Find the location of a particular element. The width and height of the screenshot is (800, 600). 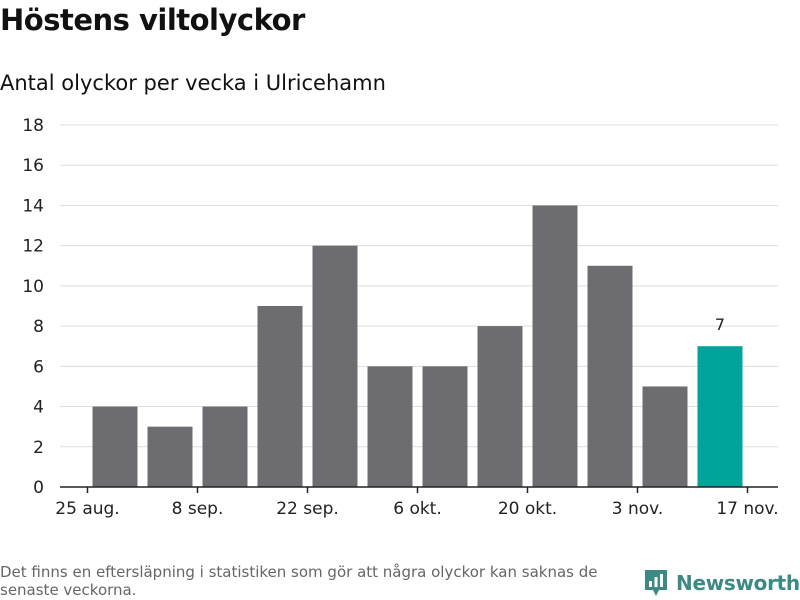

brand-logo: Newsworthy is located at coordinates (721, 583).